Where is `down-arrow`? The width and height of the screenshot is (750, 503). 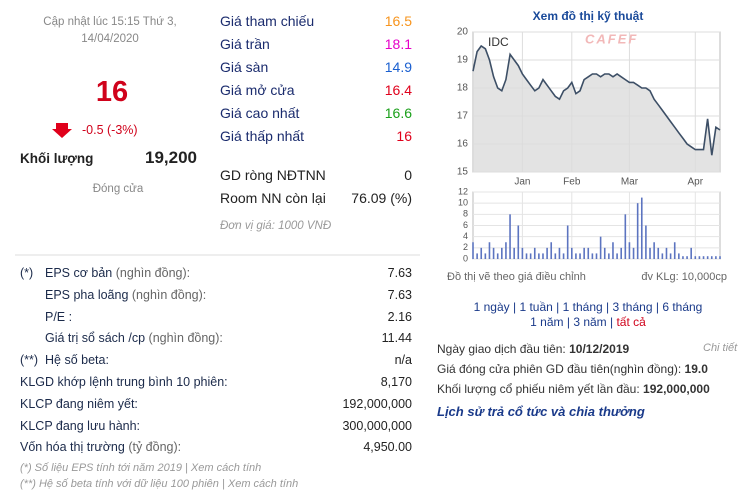
down-arrow is located at coordinates (62, 130).